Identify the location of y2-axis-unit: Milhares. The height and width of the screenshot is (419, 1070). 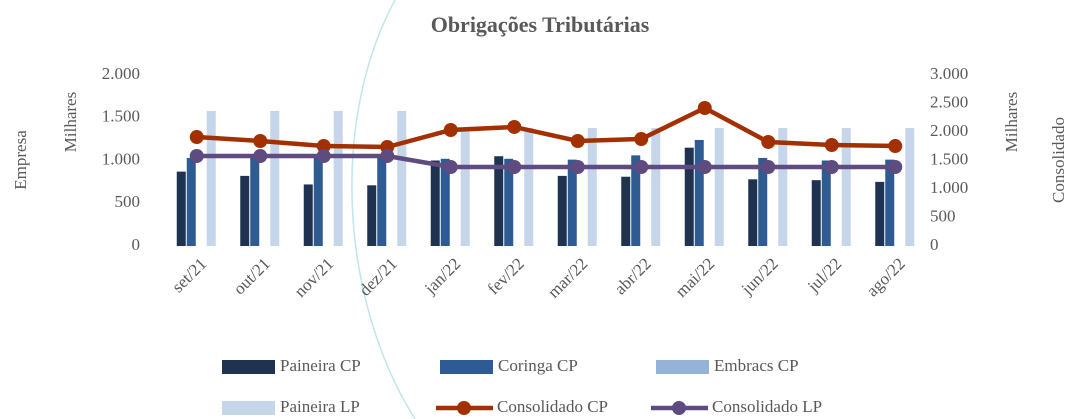
(1011, 122).